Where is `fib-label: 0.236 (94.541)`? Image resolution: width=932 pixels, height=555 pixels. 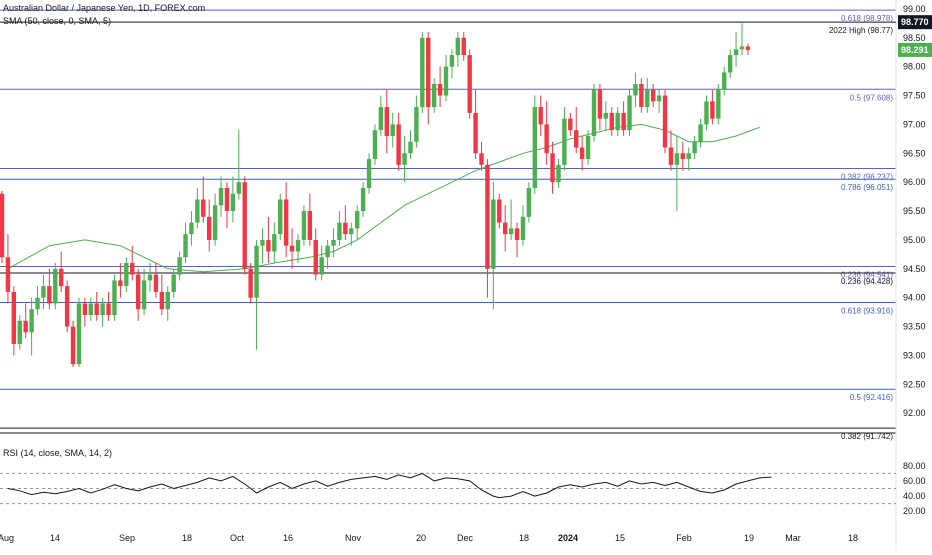
fib-label: 0.236 (94.541) is located at coordinates (867, 274).